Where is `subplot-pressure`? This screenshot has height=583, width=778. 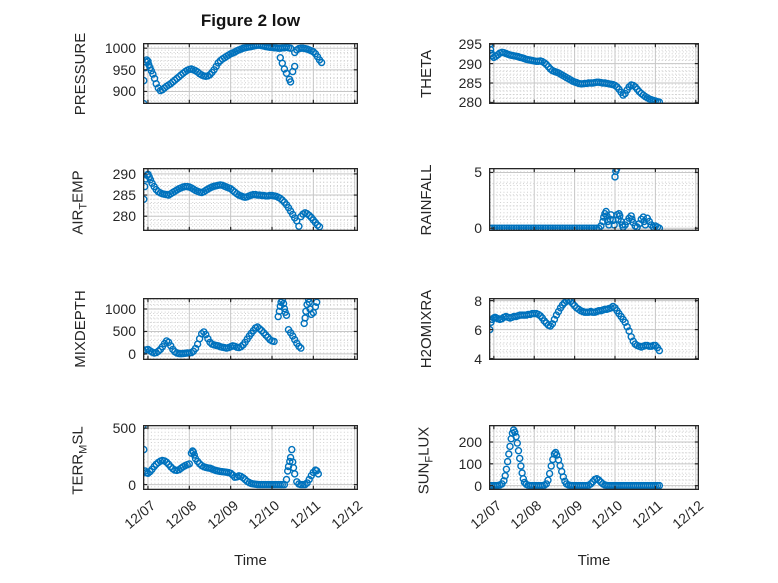 subplot-pressure is located at coordinates (250, 73).